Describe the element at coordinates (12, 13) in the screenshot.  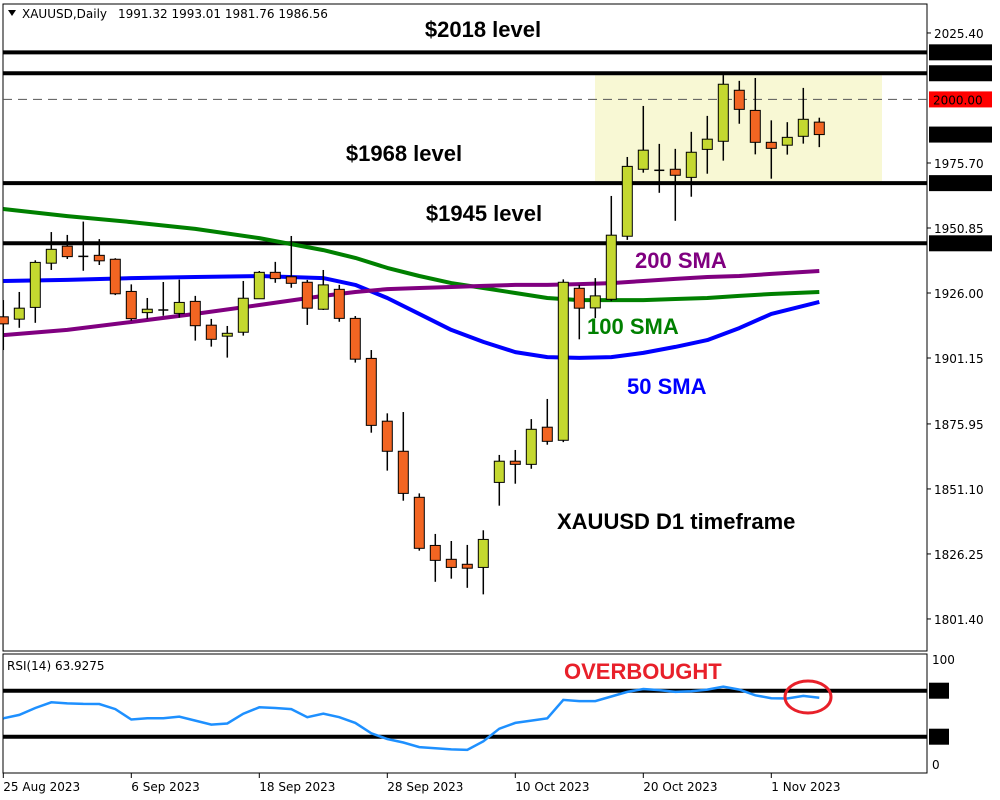
I see `collapse-triangle-icon` at that location.